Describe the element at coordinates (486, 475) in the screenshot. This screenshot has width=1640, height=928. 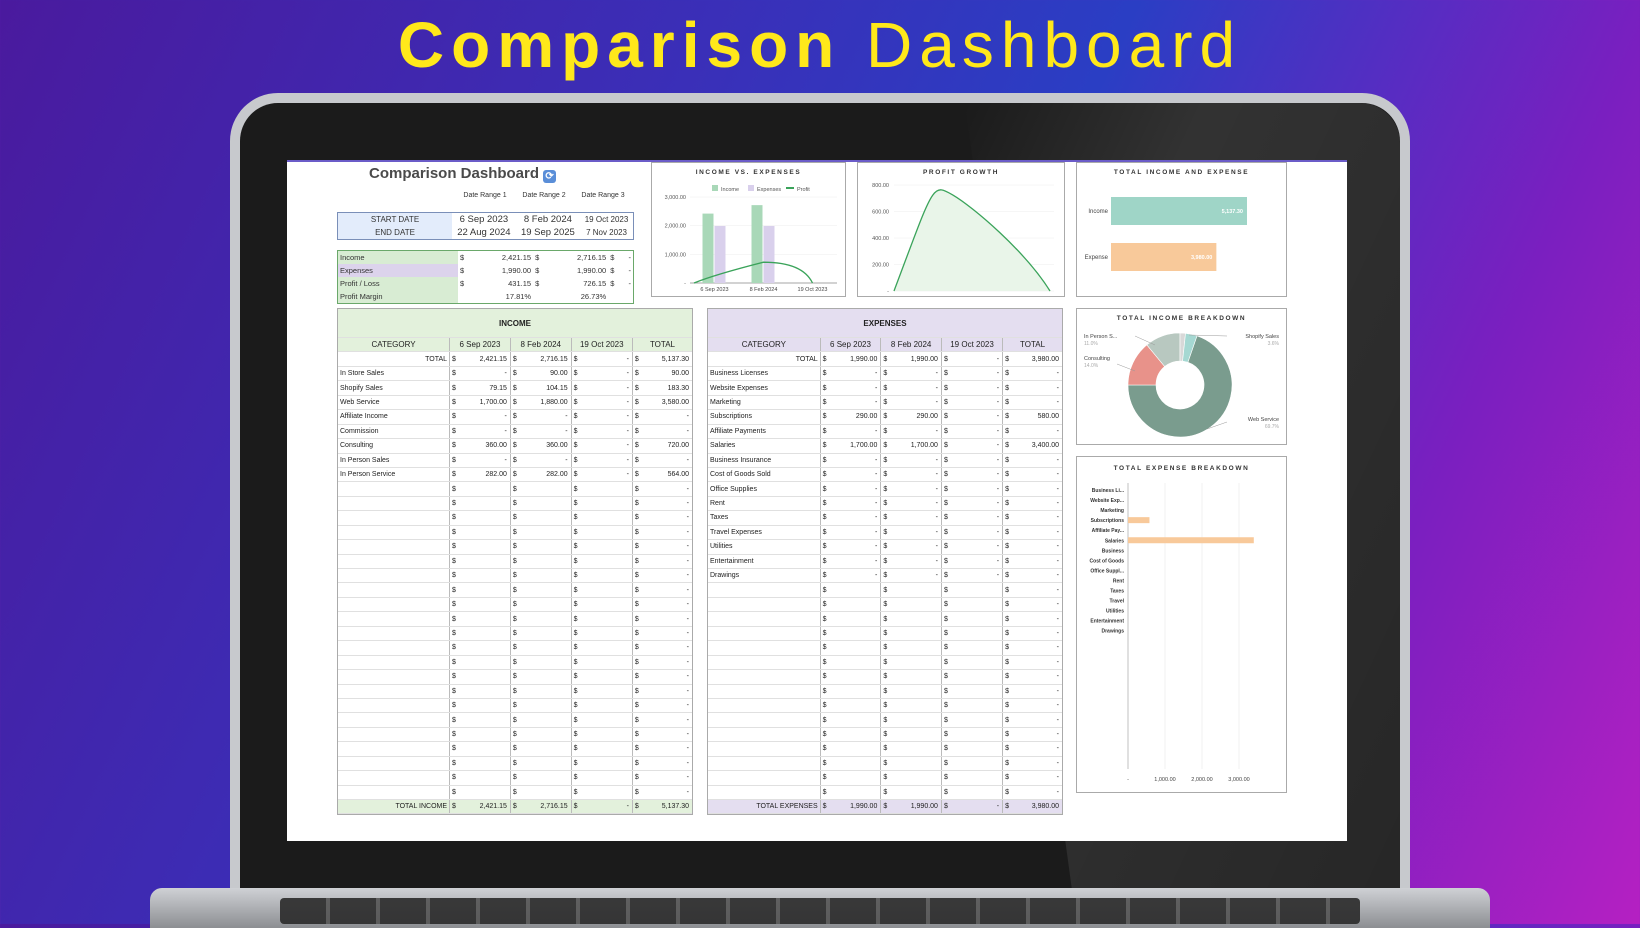
I see `cell-value: 282.00` at that location.